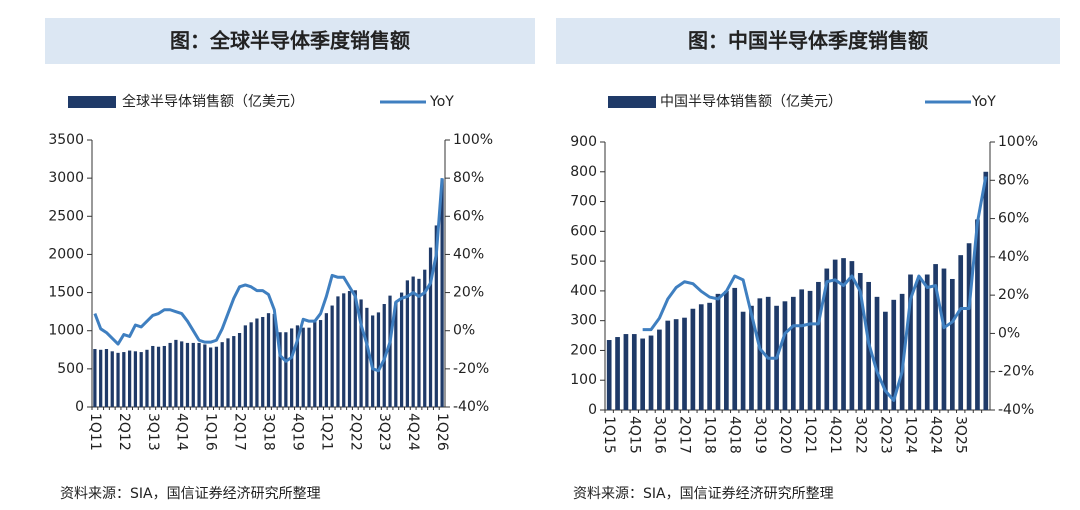 This screenshot has height=510, width=1080. What do you see at coordinates (810, 435) in the screenshot?
I see `x-tick-label: 1Q21` at bounding box center [810, 435].